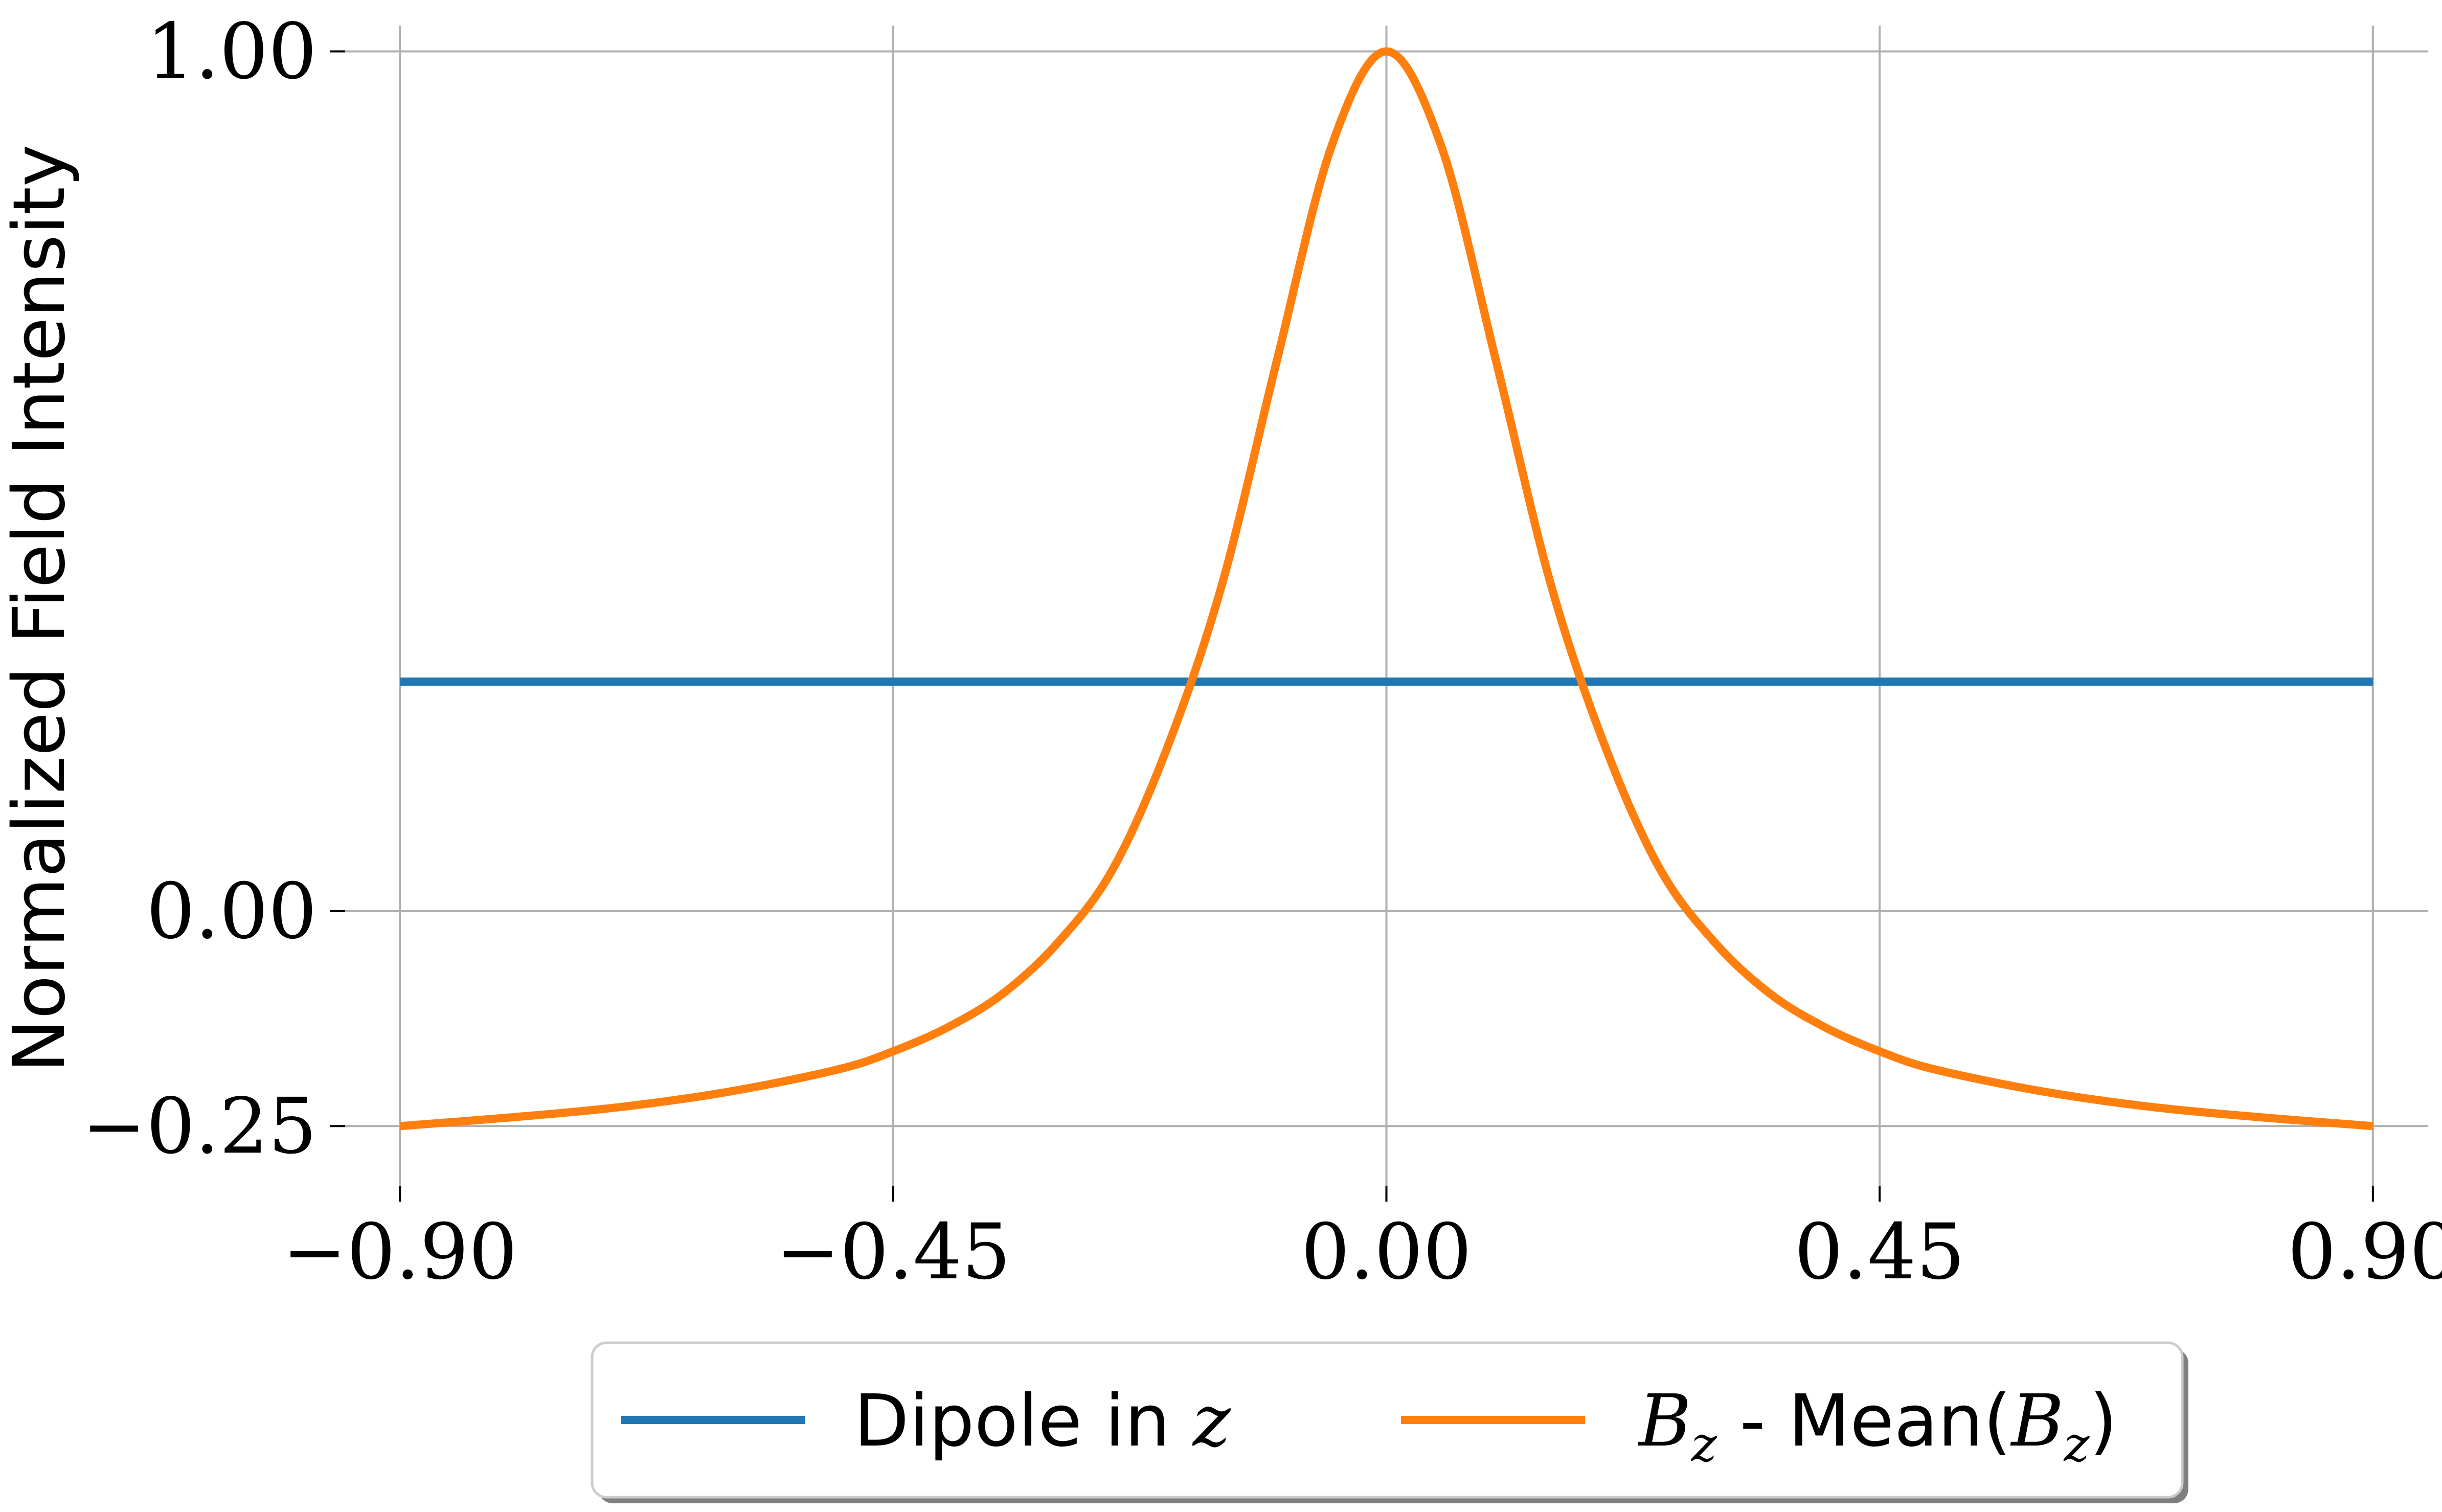  I want to click on y-axis-title: Normalized Field Intensity, so click(40, 608).